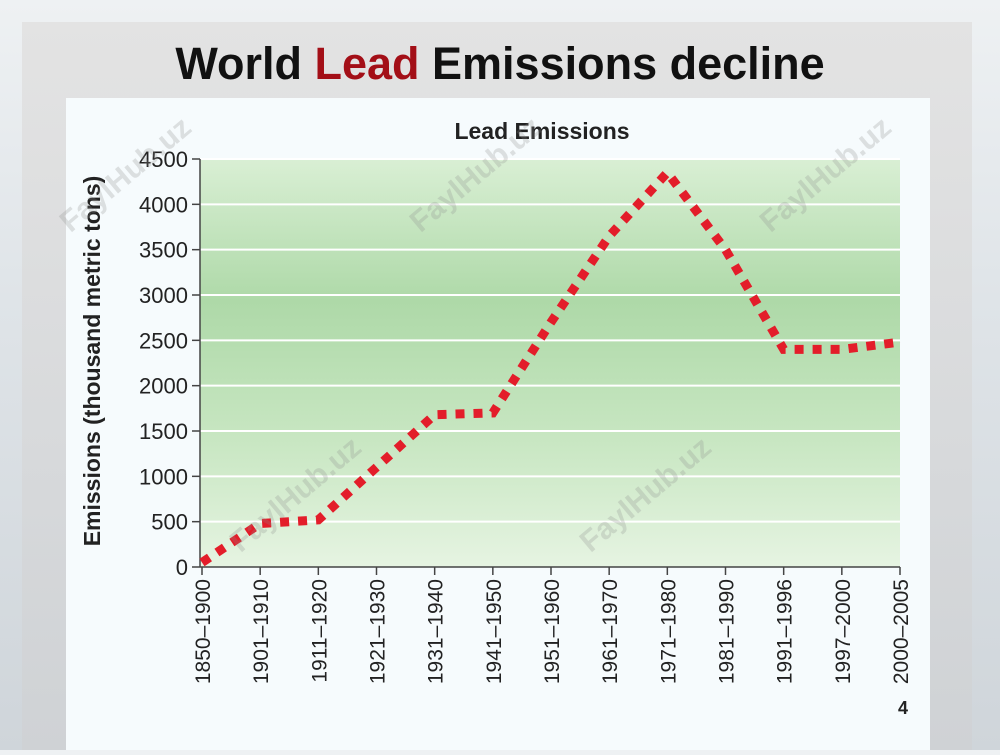 The width and height of the screenshot is (1000, 755). Describe the element at coordinates (610, 631) in the screenshot. I see `x-tick-label: 1961–1970` at that location.